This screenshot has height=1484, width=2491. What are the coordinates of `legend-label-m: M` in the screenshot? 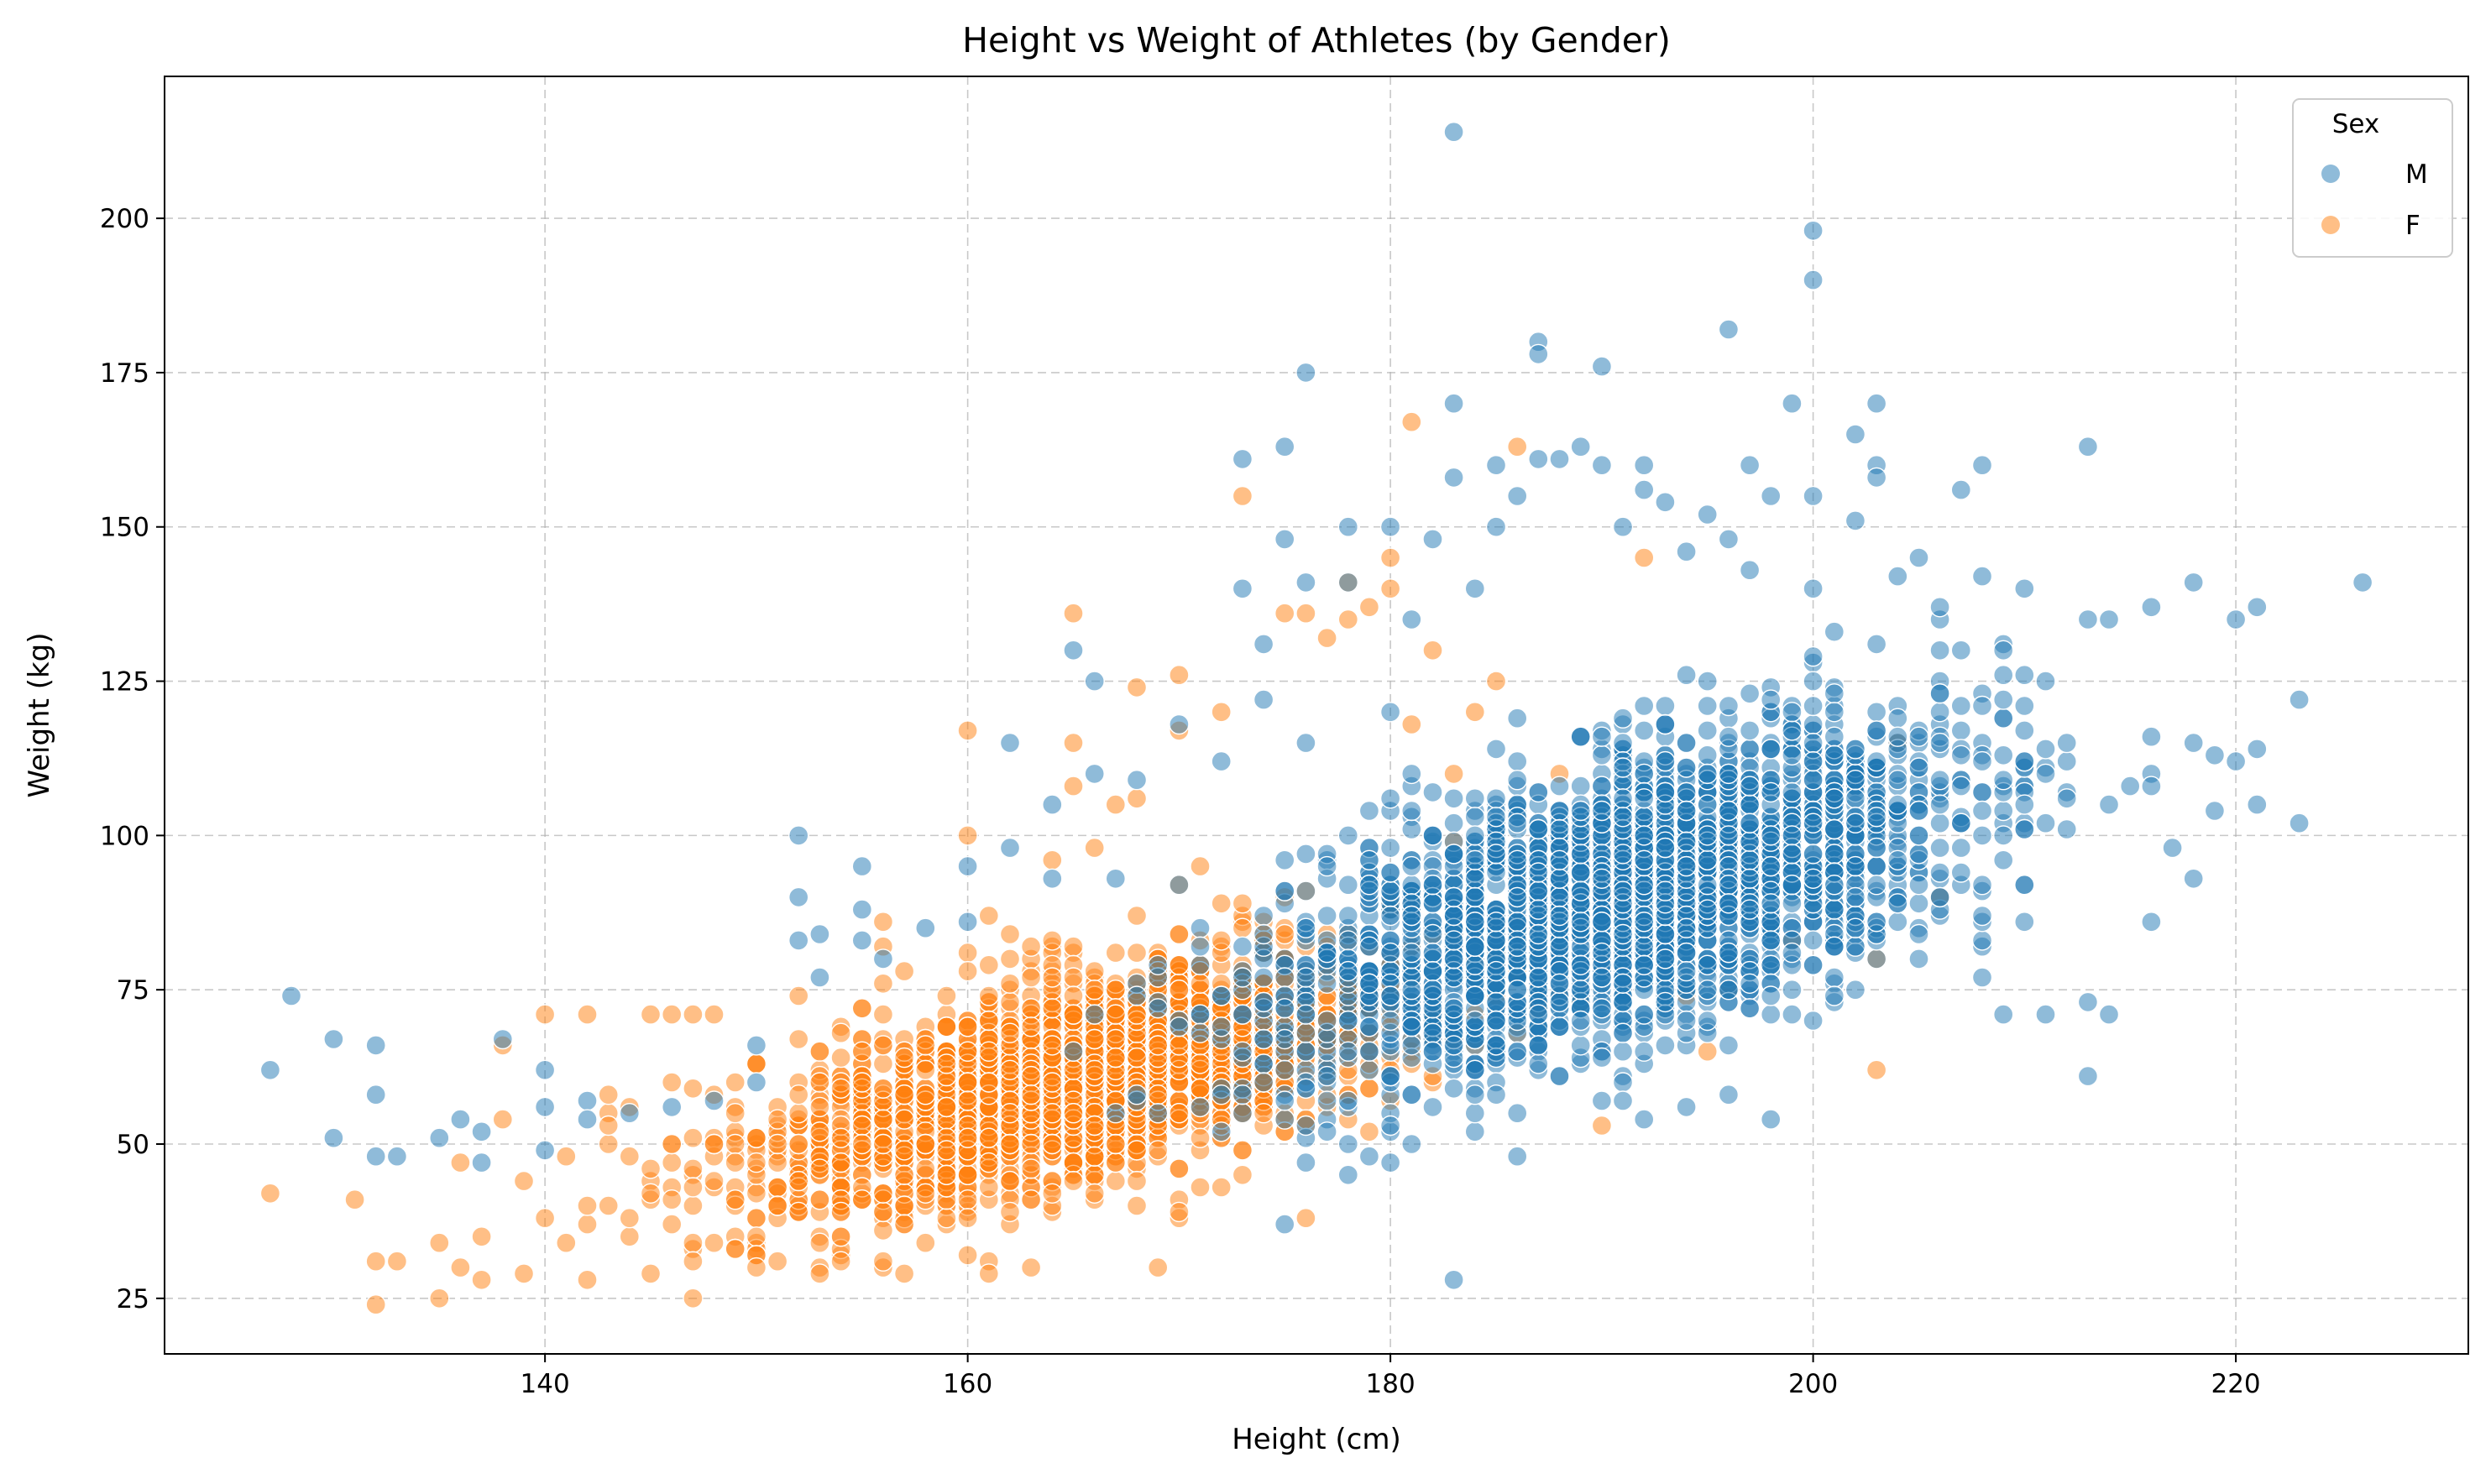 It's located at (2417, 174).